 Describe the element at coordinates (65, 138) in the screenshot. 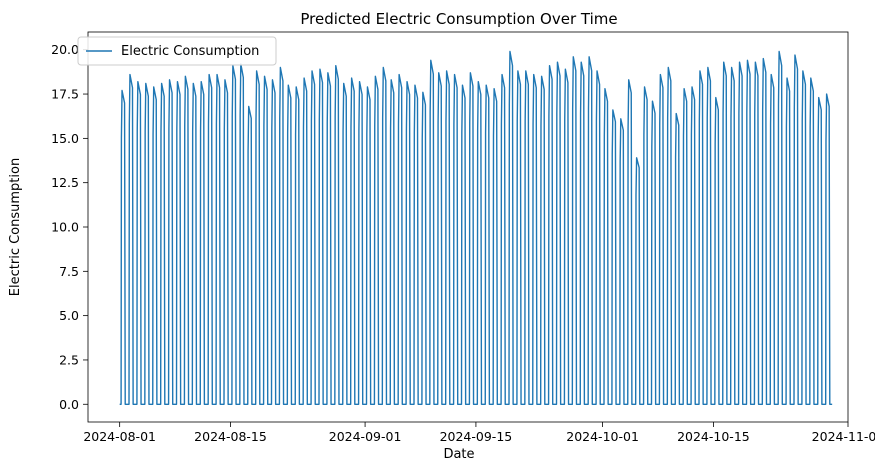

I see `y-tick-label: 15.0` at that location.